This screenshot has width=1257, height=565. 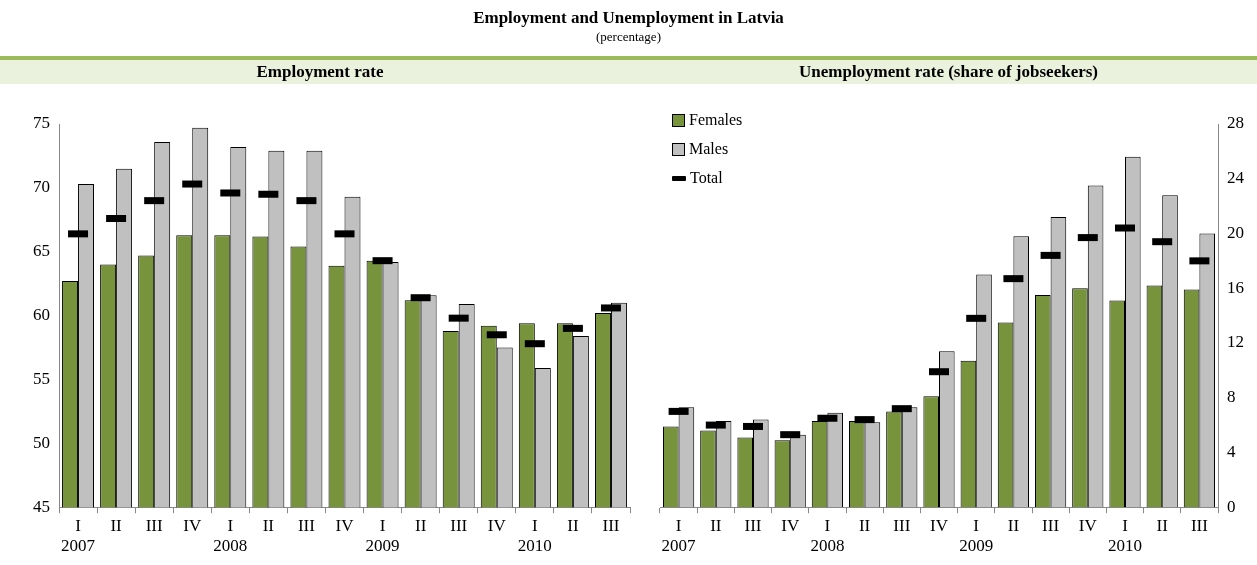 I want to click on legend-label: Females, so click(x=716, y=120).